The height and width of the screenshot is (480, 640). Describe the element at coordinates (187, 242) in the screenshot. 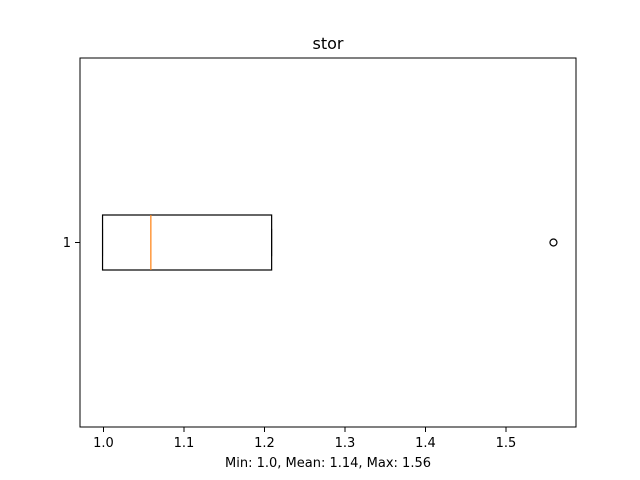

I see `interquartile-box` at that location.